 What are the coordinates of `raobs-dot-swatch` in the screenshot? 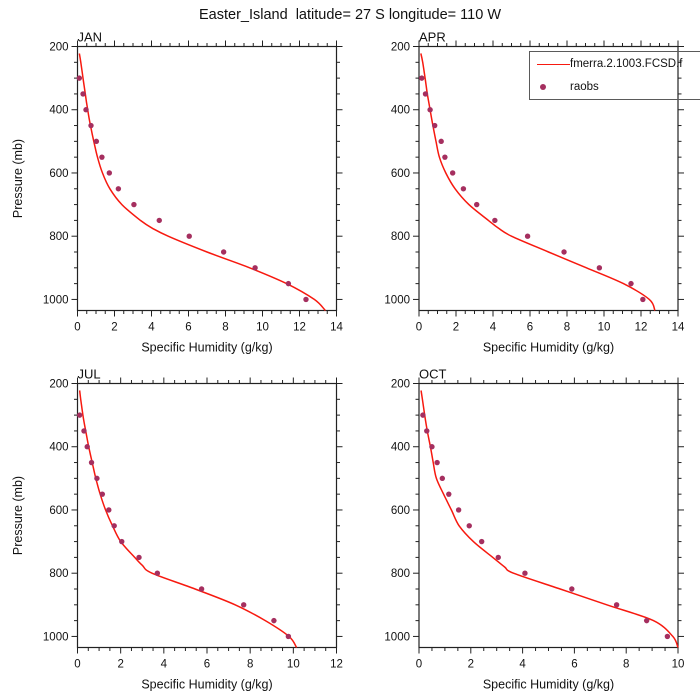 It's located at (543, 87).